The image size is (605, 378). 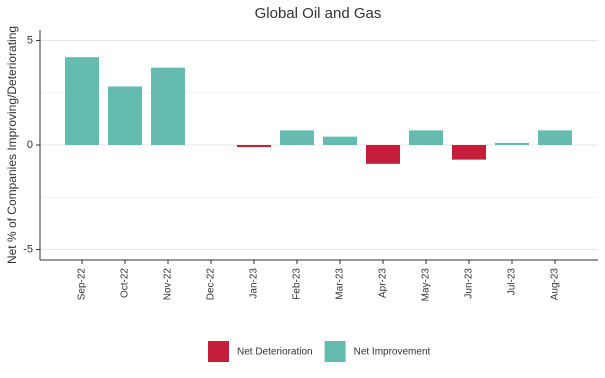 I want to click on y-tick-label: 5, so click(x=30, y=40).